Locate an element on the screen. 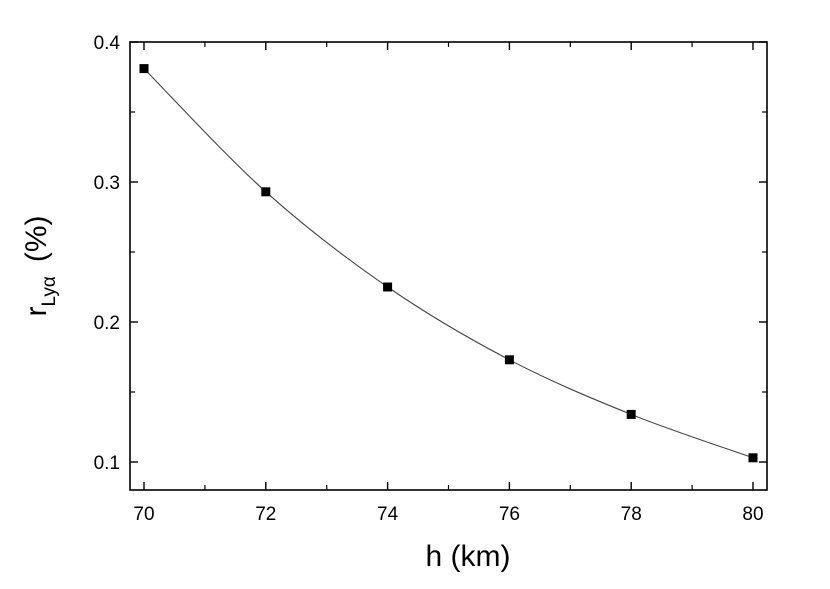  y-tick-label: 0.2 is located at coordinates (107, 323).